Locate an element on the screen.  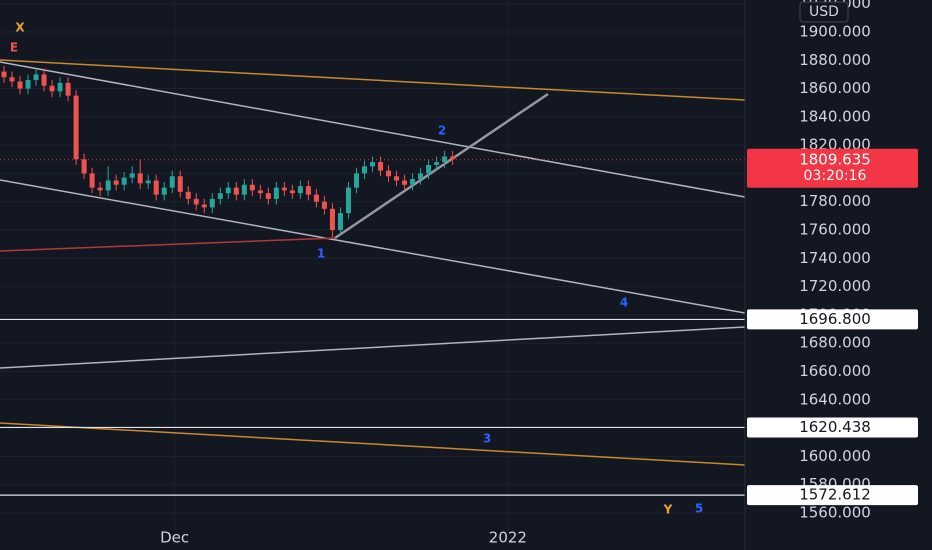
wave-label: Y is located at coordinates (668, 510).